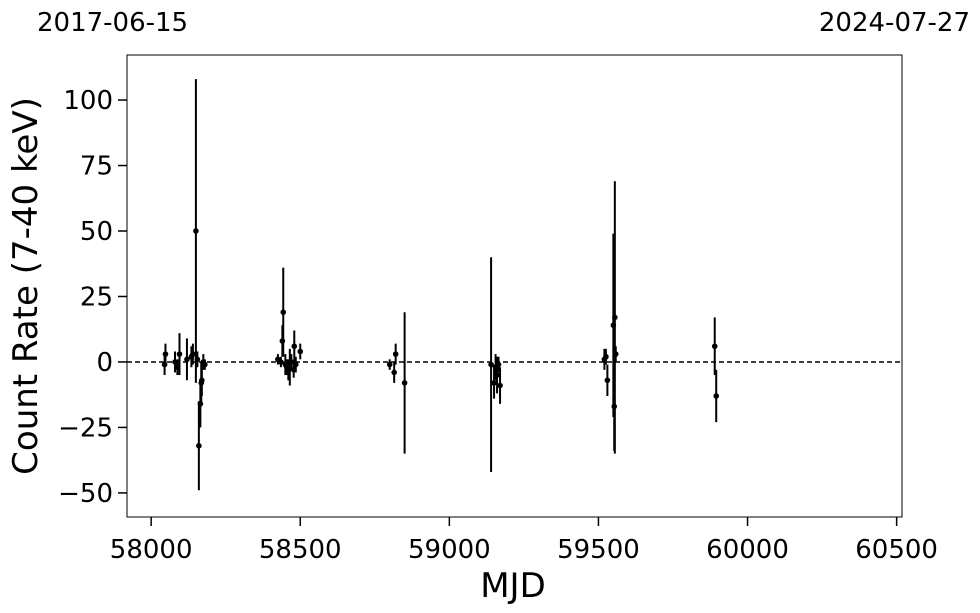 The image size is (980, 613). Describe the element at coordinates (104, 363) in the screenshot. I see `y-tick-label: 0` at that location.